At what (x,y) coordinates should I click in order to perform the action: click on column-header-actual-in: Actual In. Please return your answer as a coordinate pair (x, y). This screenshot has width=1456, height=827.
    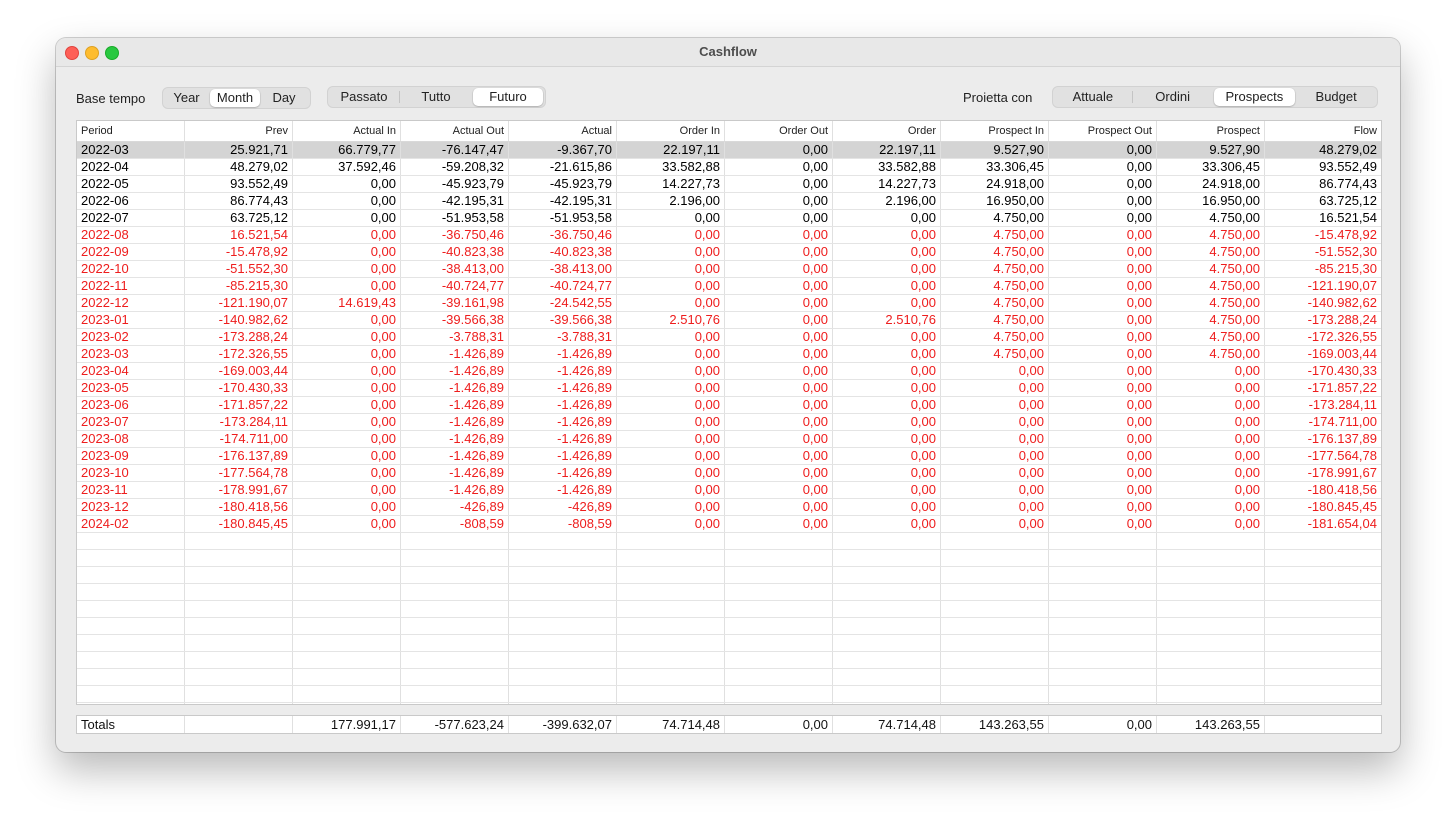
    Looking at the image, I should click on (347, 131).